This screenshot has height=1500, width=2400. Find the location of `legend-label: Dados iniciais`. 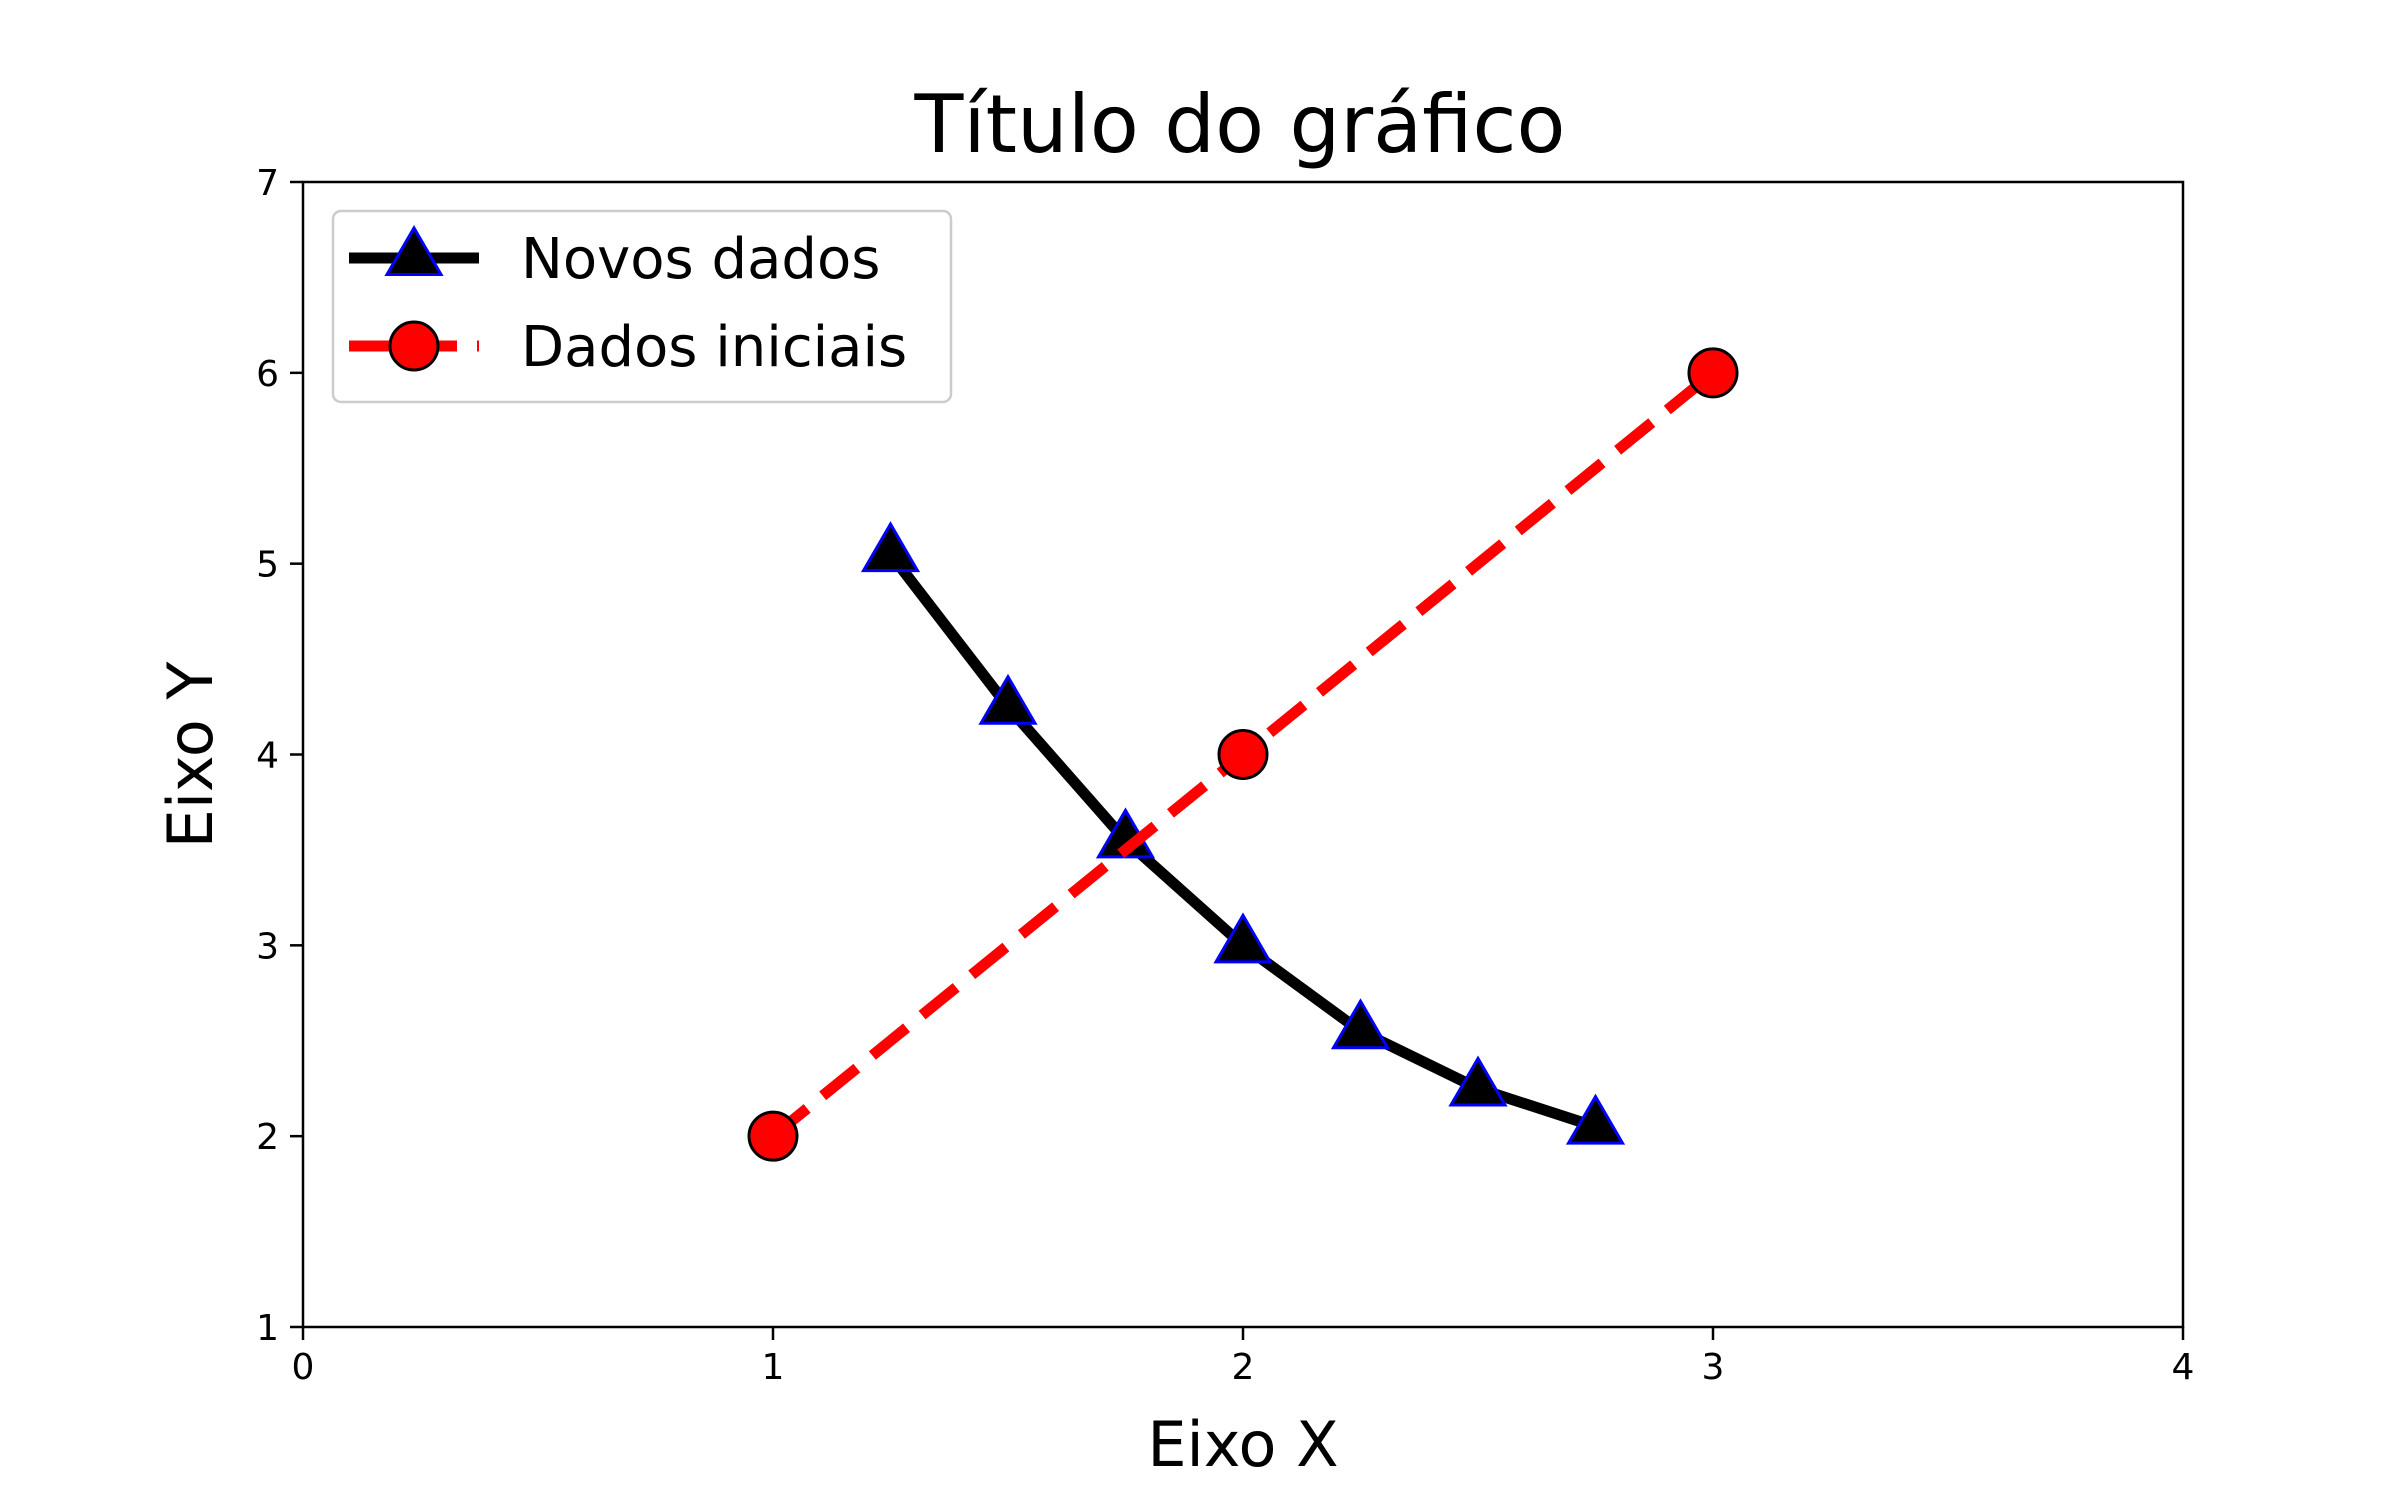

legend-label: Dados iniciais is located at coordinates (714, 347).